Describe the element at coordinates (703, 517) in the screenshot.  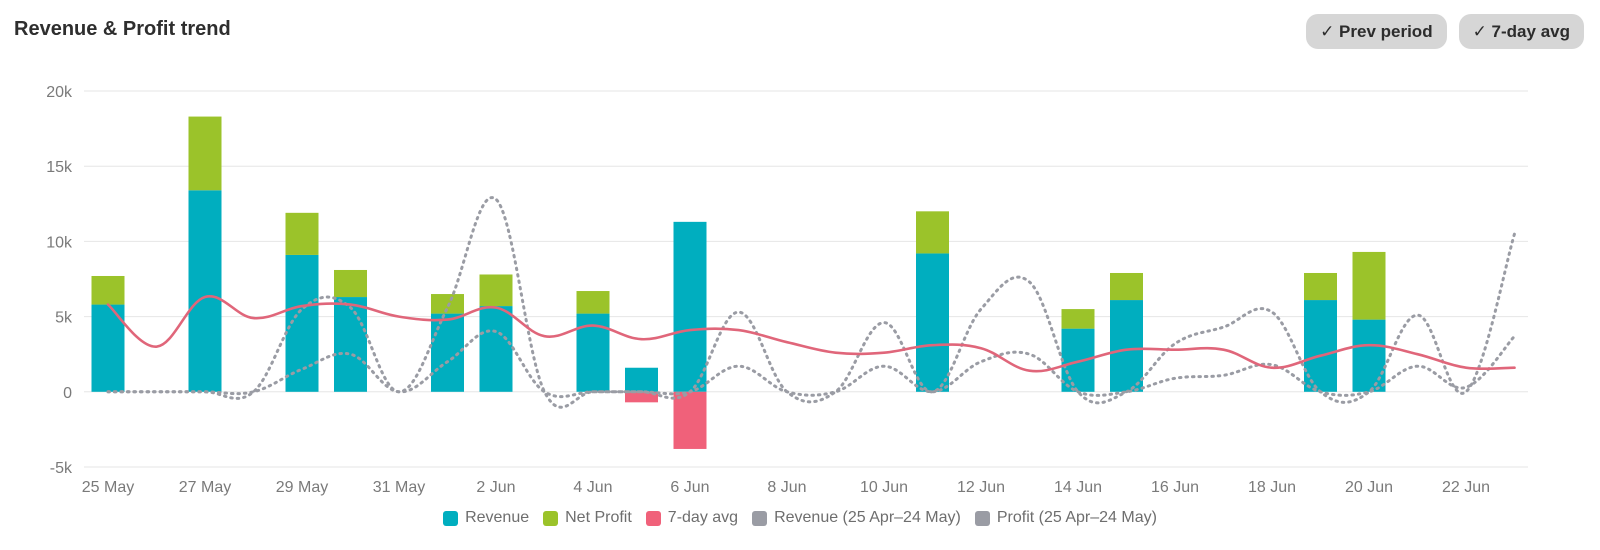
I see `legend-label: 7-day avg` at that location.